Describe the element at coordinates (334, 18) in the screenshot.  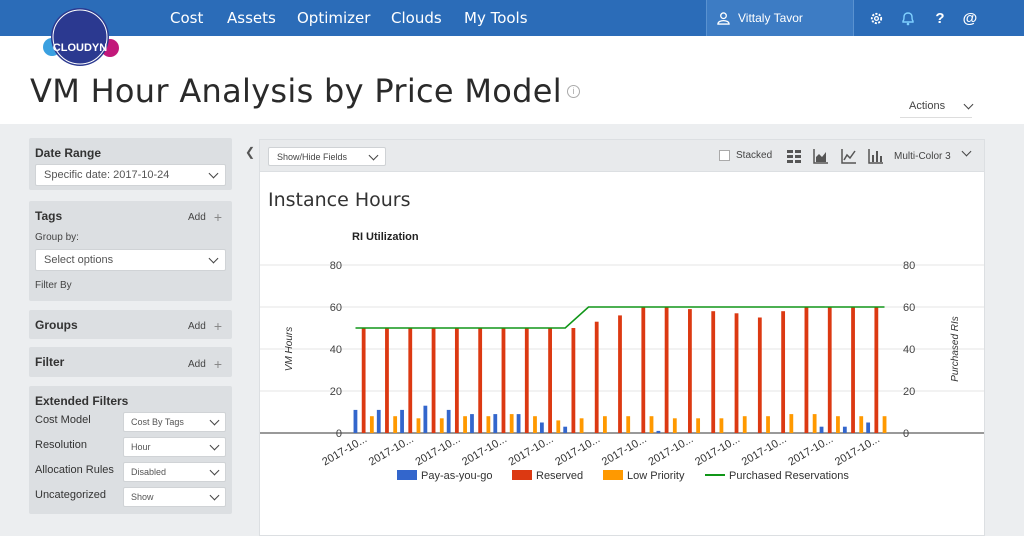
I see `nav-optimizer: Optimizer` at that location.